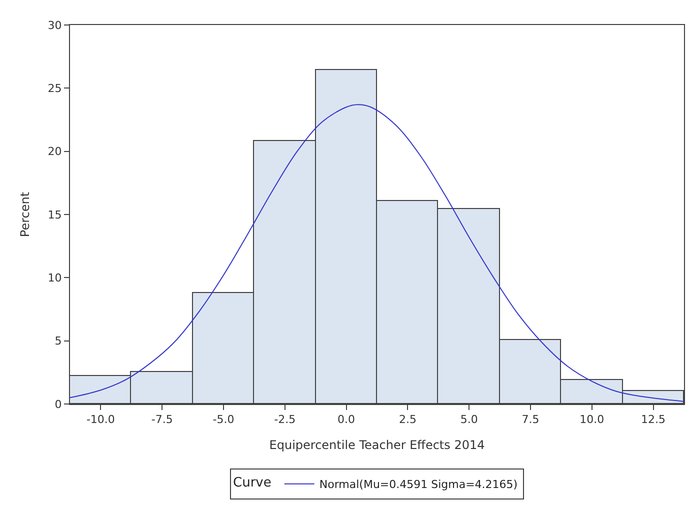 This screenshot has width=699, height=512. Describe the element at coordinates (653, 419) in the screenshot. I see `x-tick-label: 12.5` at that location.